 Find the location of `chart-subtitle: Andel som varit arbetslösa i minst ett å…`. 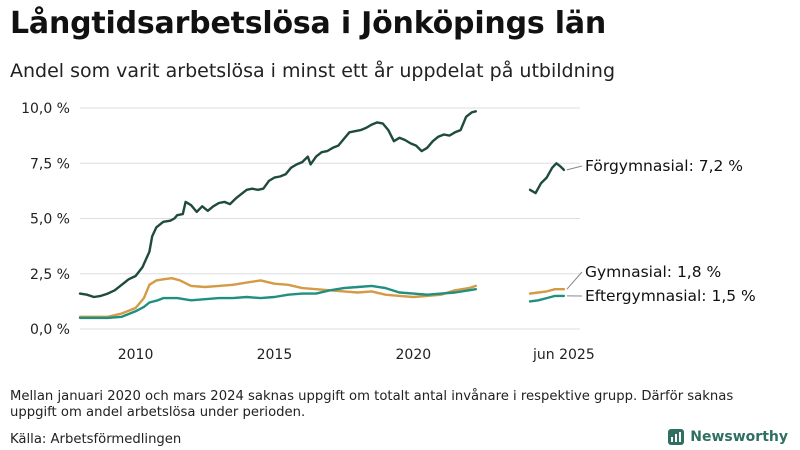

chart-subtitle: Andel som varit arbetslösa i minst ett å… is located at coordinates (313, 71).